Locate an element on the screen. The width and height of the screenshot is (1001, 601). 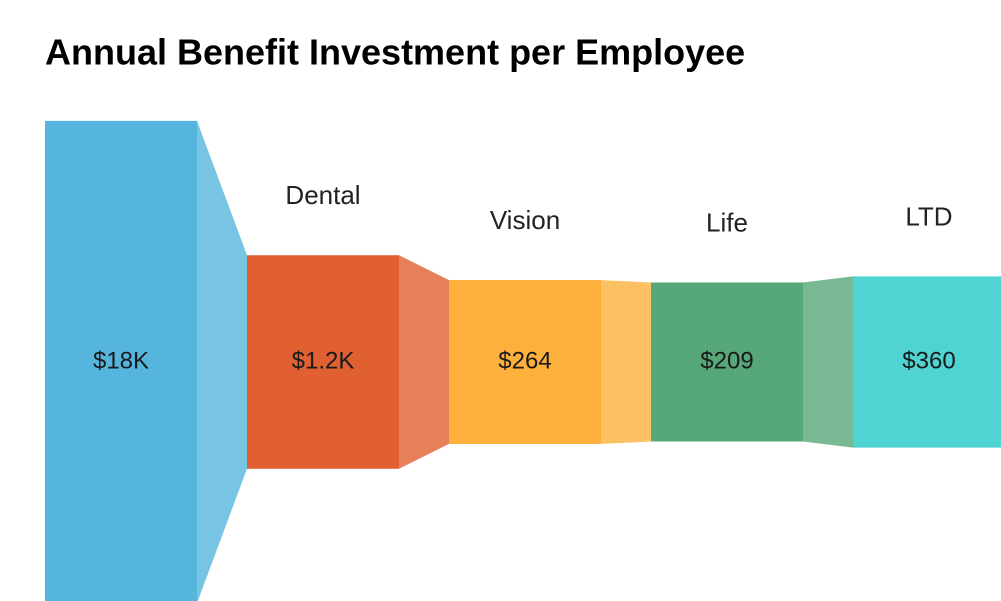
value-label: $1.2K is located at coordinates (323, 360).